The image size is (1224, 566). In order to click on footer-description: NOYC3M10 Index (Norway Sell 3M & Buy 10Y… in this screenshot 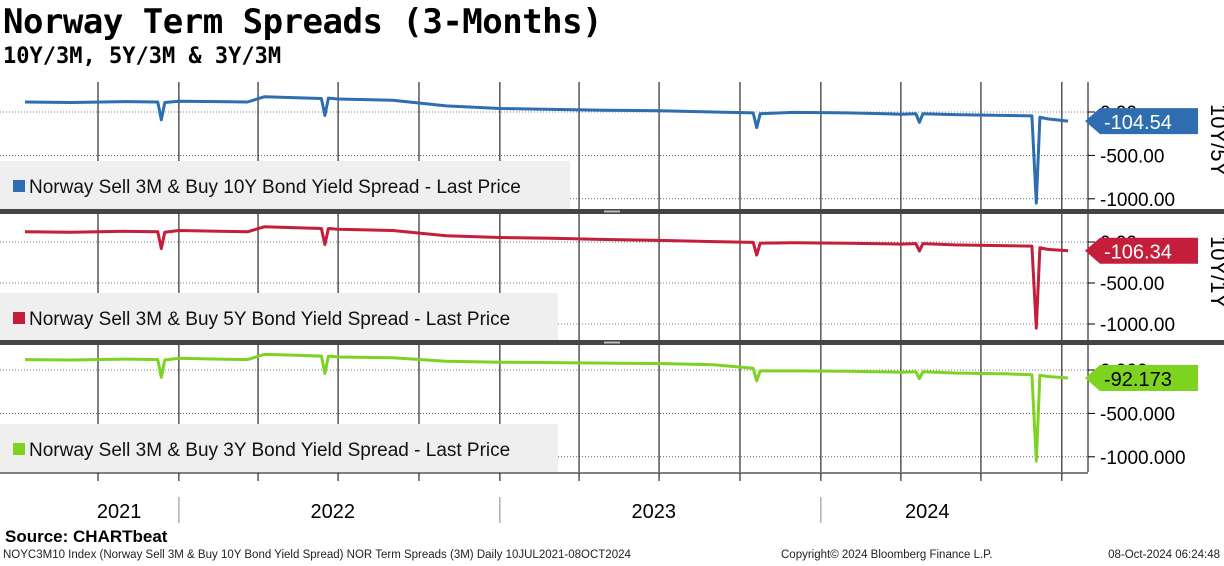, I will do `click(317, 555)`.